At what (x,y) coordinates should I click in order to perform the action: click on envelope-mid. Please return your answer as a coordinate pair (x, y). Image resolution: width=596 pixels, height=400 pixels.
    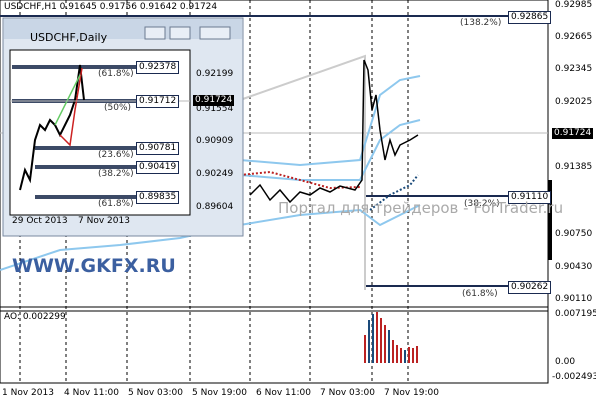
    Looking at the image, I should click on (330, 150).